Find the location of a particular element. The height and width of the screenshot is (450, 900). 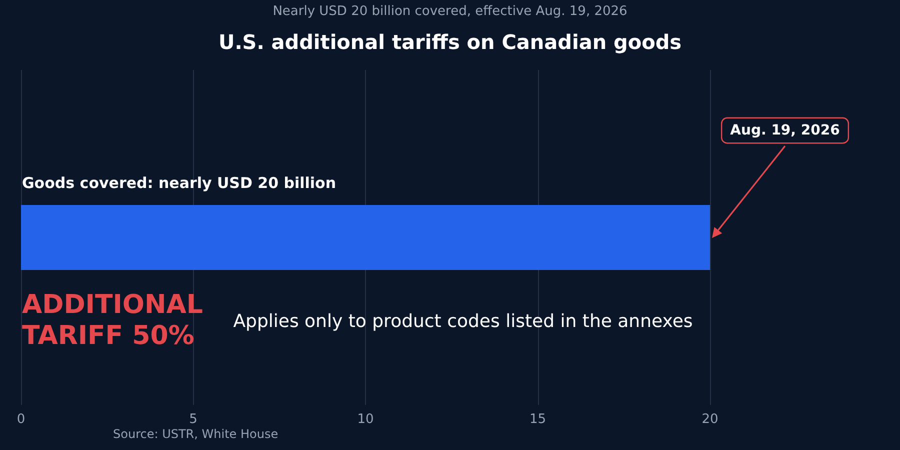

x-tick-label: 0 is located at coordinates (21, 419).